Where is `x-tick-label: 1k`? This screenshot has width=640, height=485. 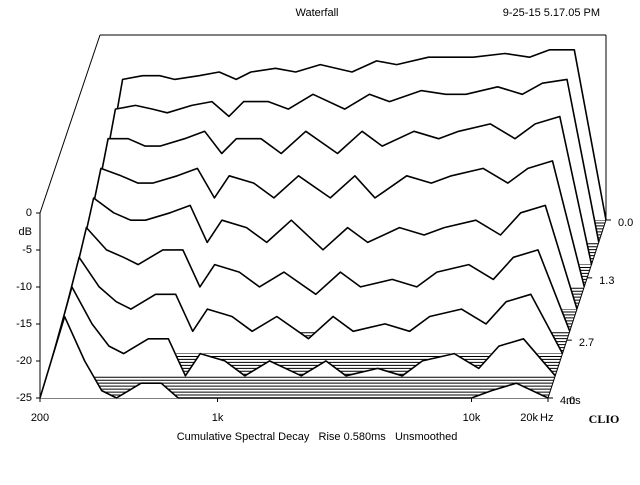 x-tick-label: 1k is located at coordinates (218, 418).